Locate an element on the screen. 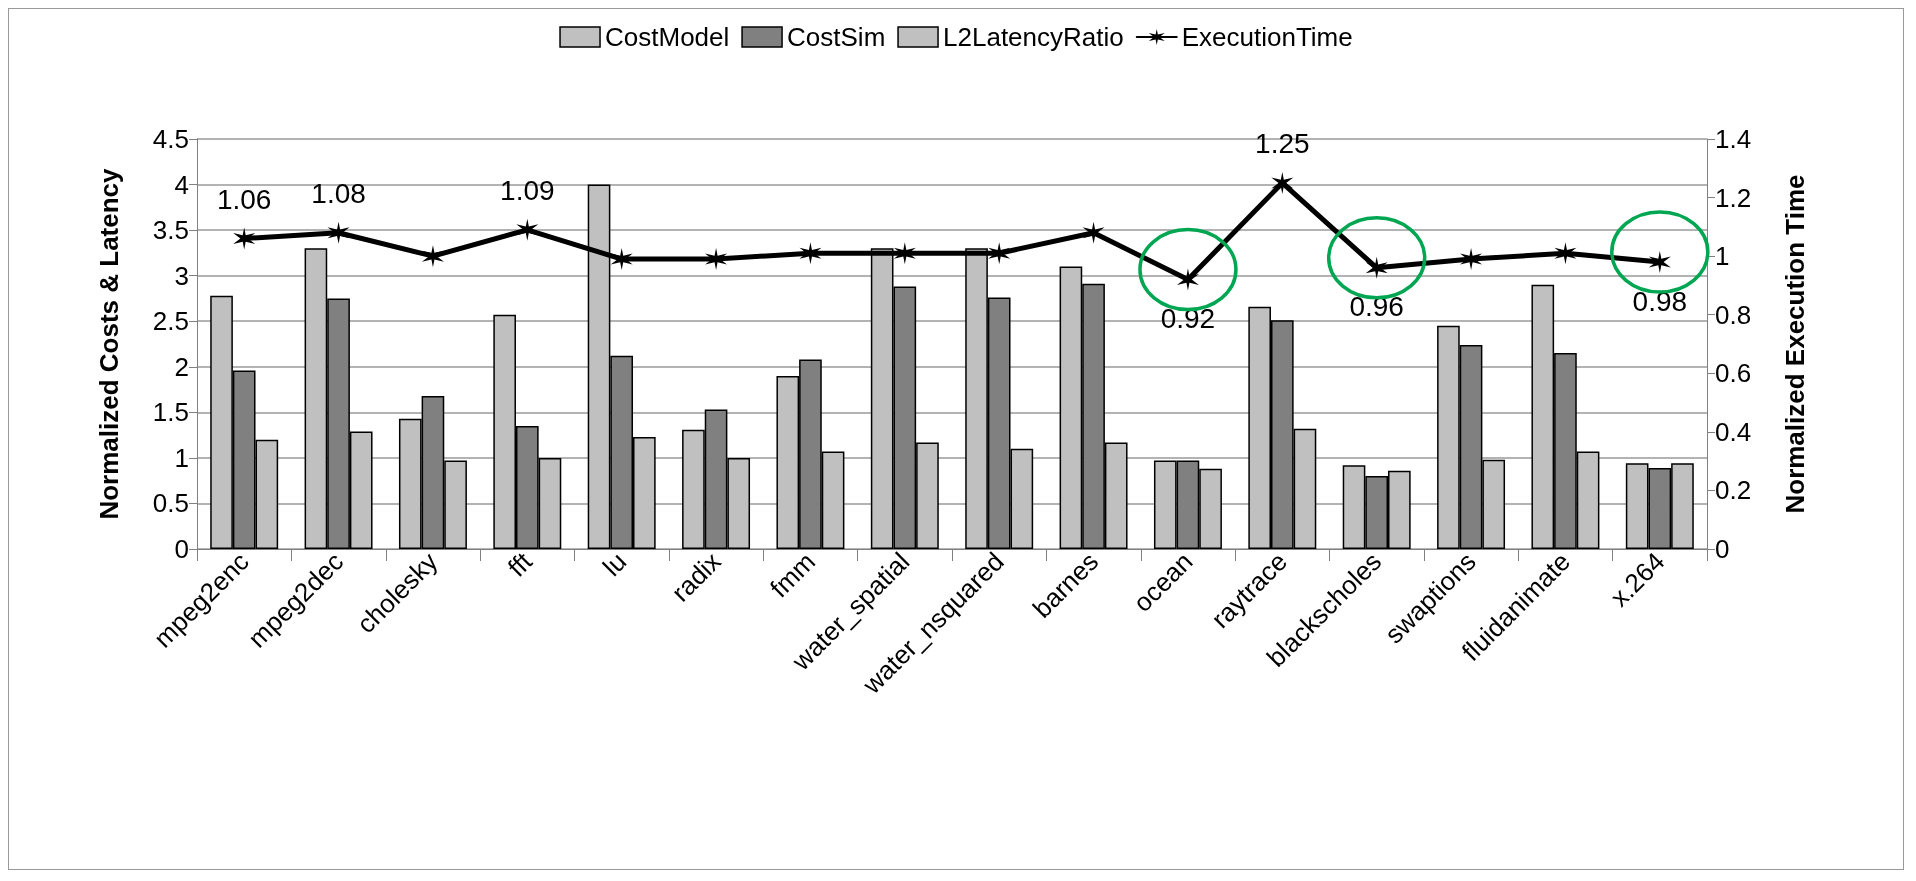  legend-label: L2LatencyRatio is located at coordinates (1033, 37).